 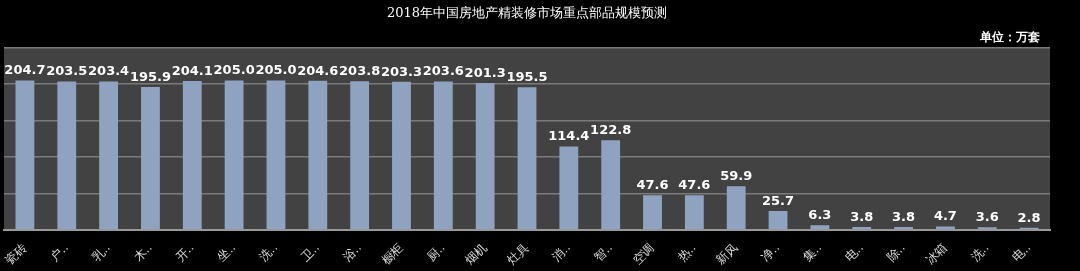 What do you see at coordinates (561, 252) in the screenshot?
I see `x-tick-label: 消..` at bounding box center [561, 252].